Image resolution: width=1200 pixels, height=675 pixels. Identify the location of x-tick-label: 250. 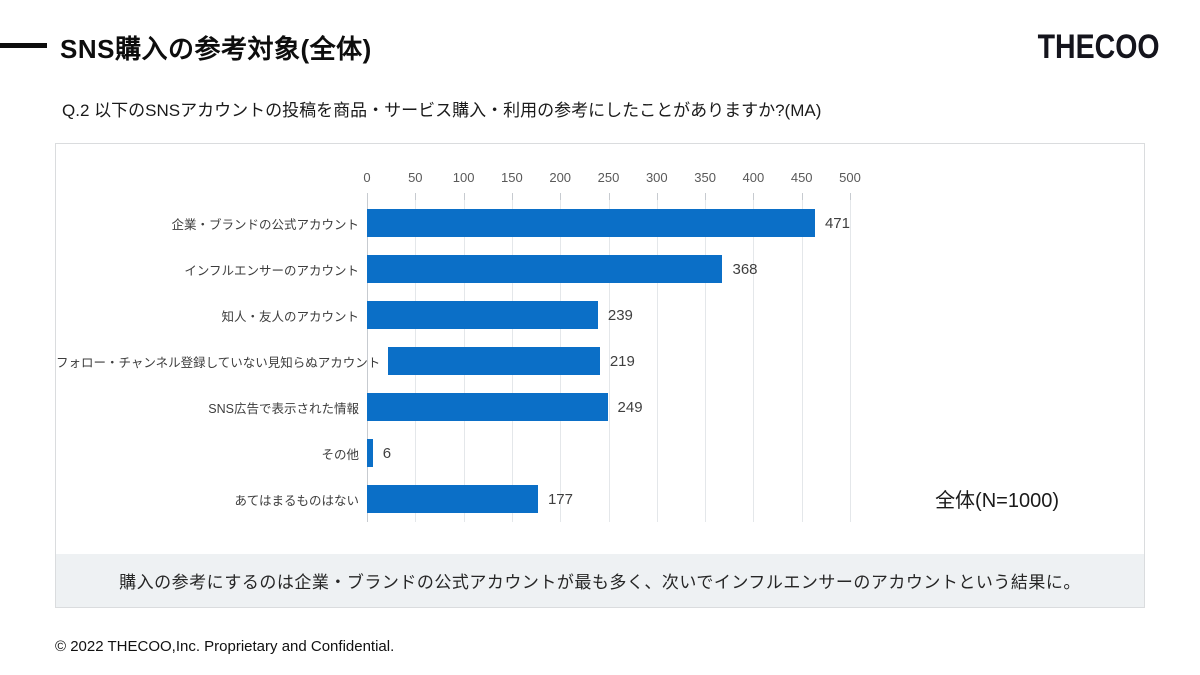
(608, 177).